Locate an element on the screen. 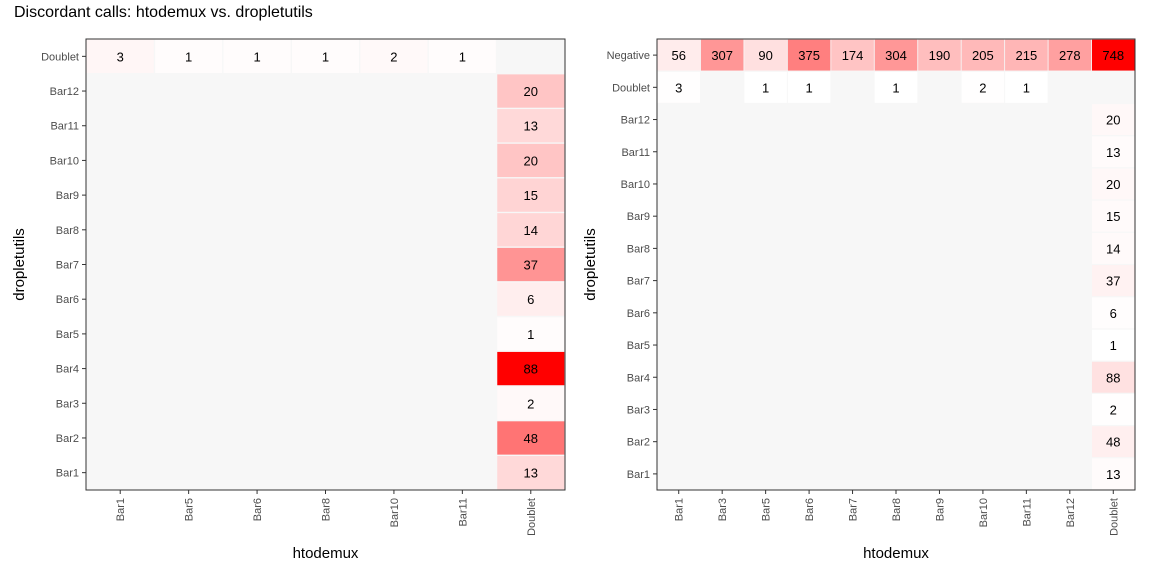 This screenshot has width=1152, height=576. y-tick-label: Bar11 is located at coordinates (64, 127).